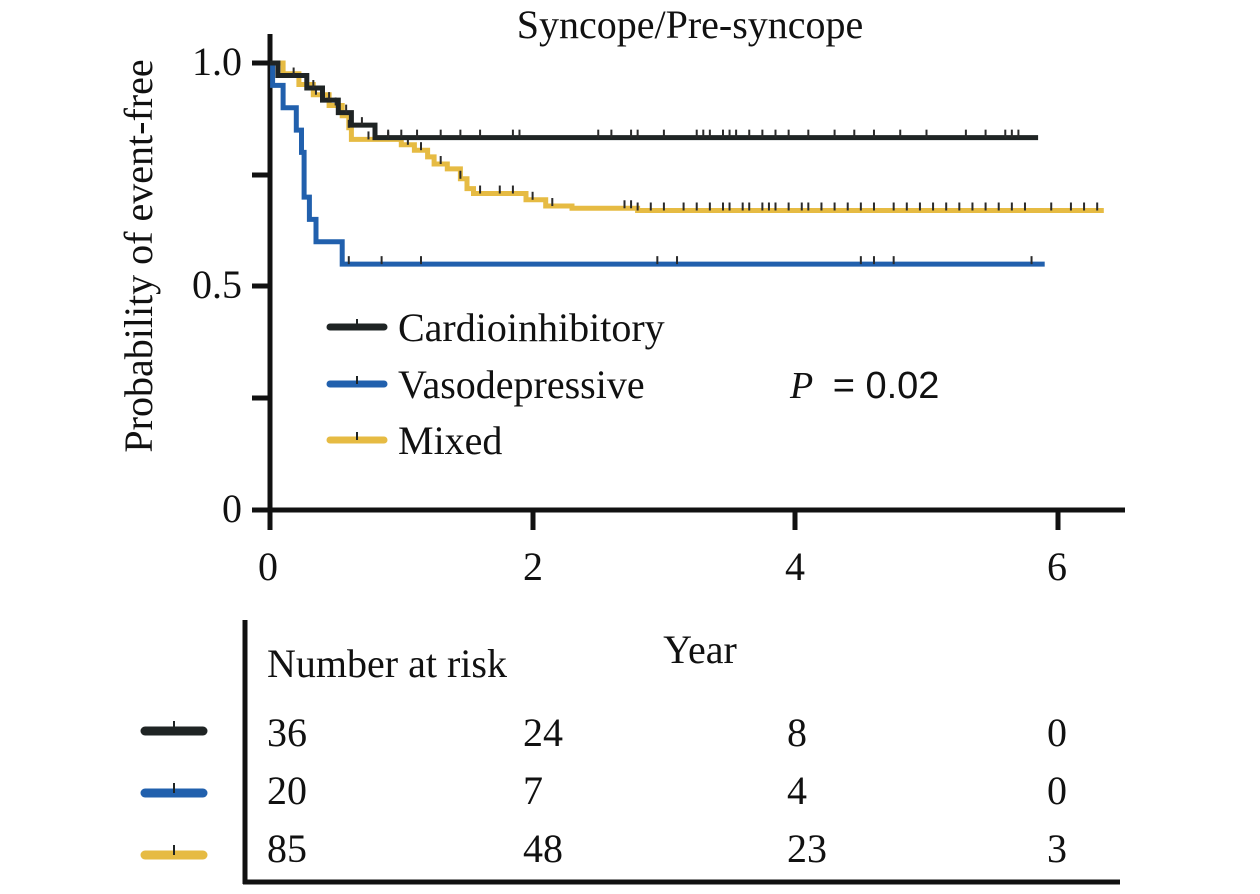  I want to click on risk-count: 24, so click(543, 732).